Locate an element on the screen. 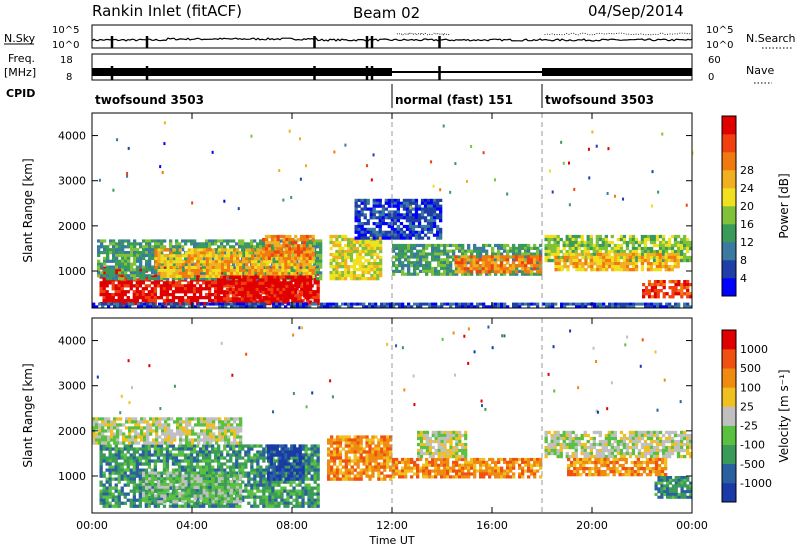 The width and height of the screenshot is (800, 554). colorbar-tick-3: 25 is located at coordinates (747, 406).